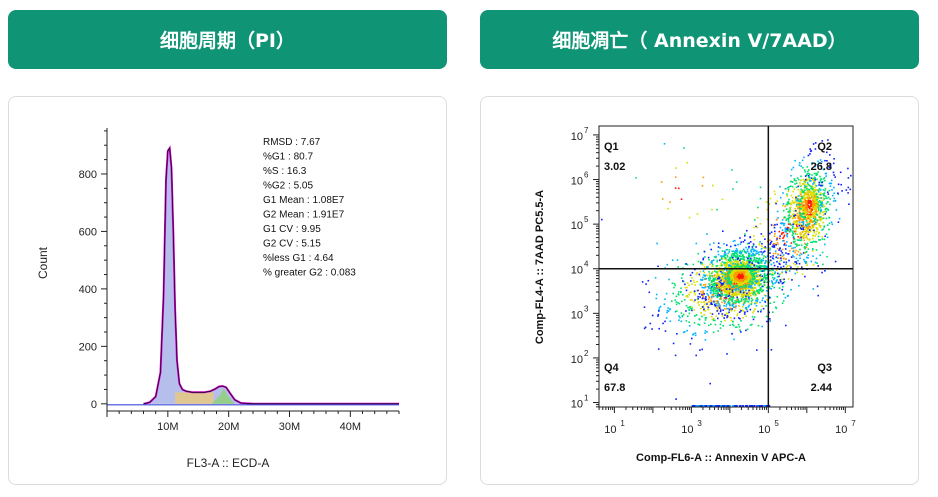  What do you see at coordinates (309, 273) in the screenshot?
I see `stat-line: % greater G2 : 0.083` at bounding box center [309, 273].